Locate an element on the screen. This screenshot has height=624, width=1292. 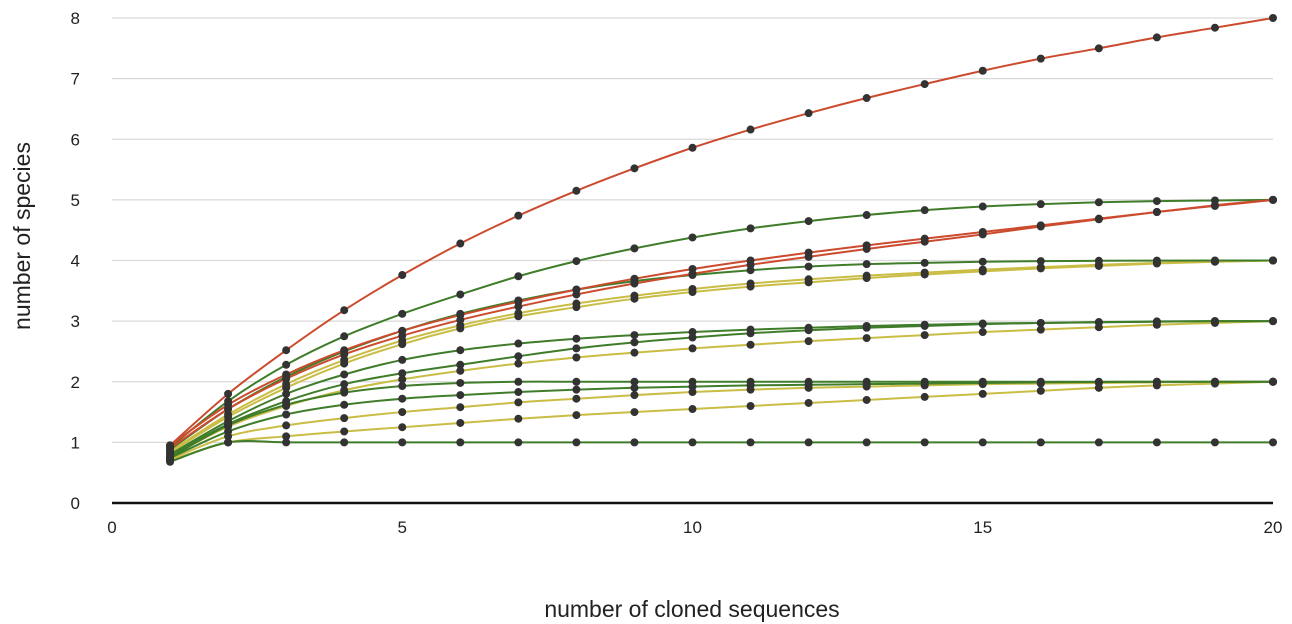
x-tick-label: 20 is located at coordinates (1273, 527).